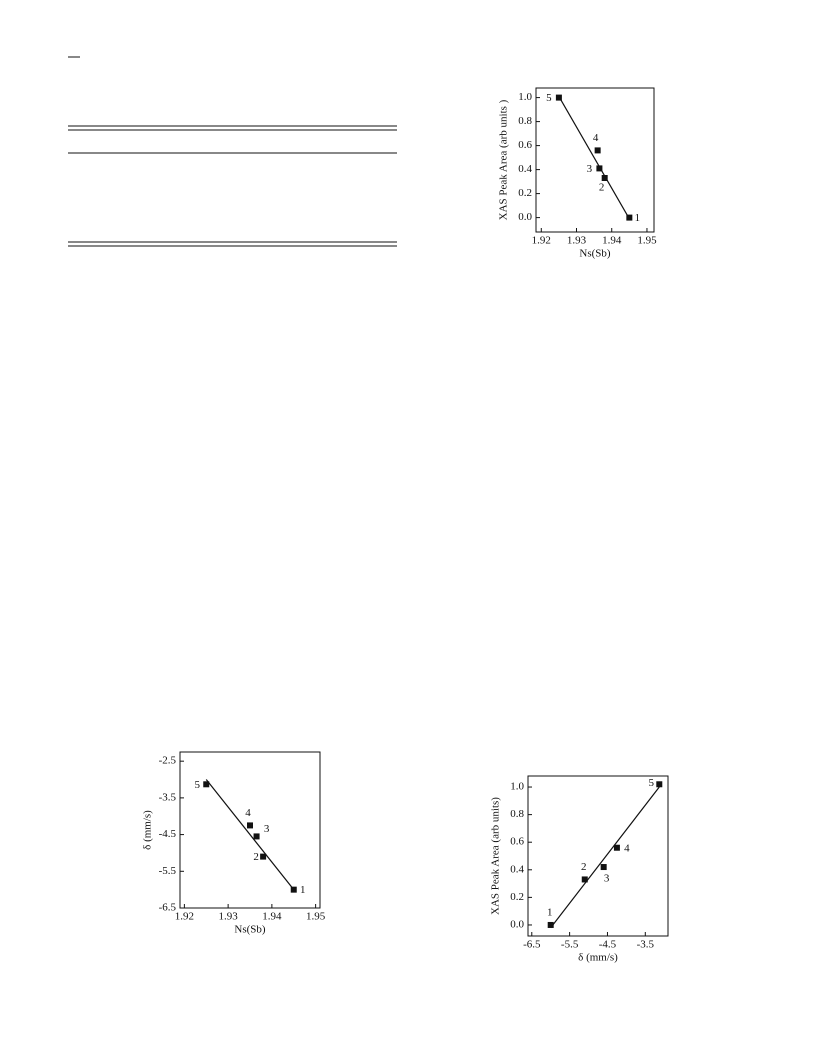 This screenshot has width=816, height=1056. What do you see at coordinates (532, 945) in the screenshot?
I see `x-tick-label: -6.5` at bounding box center [532, 945].